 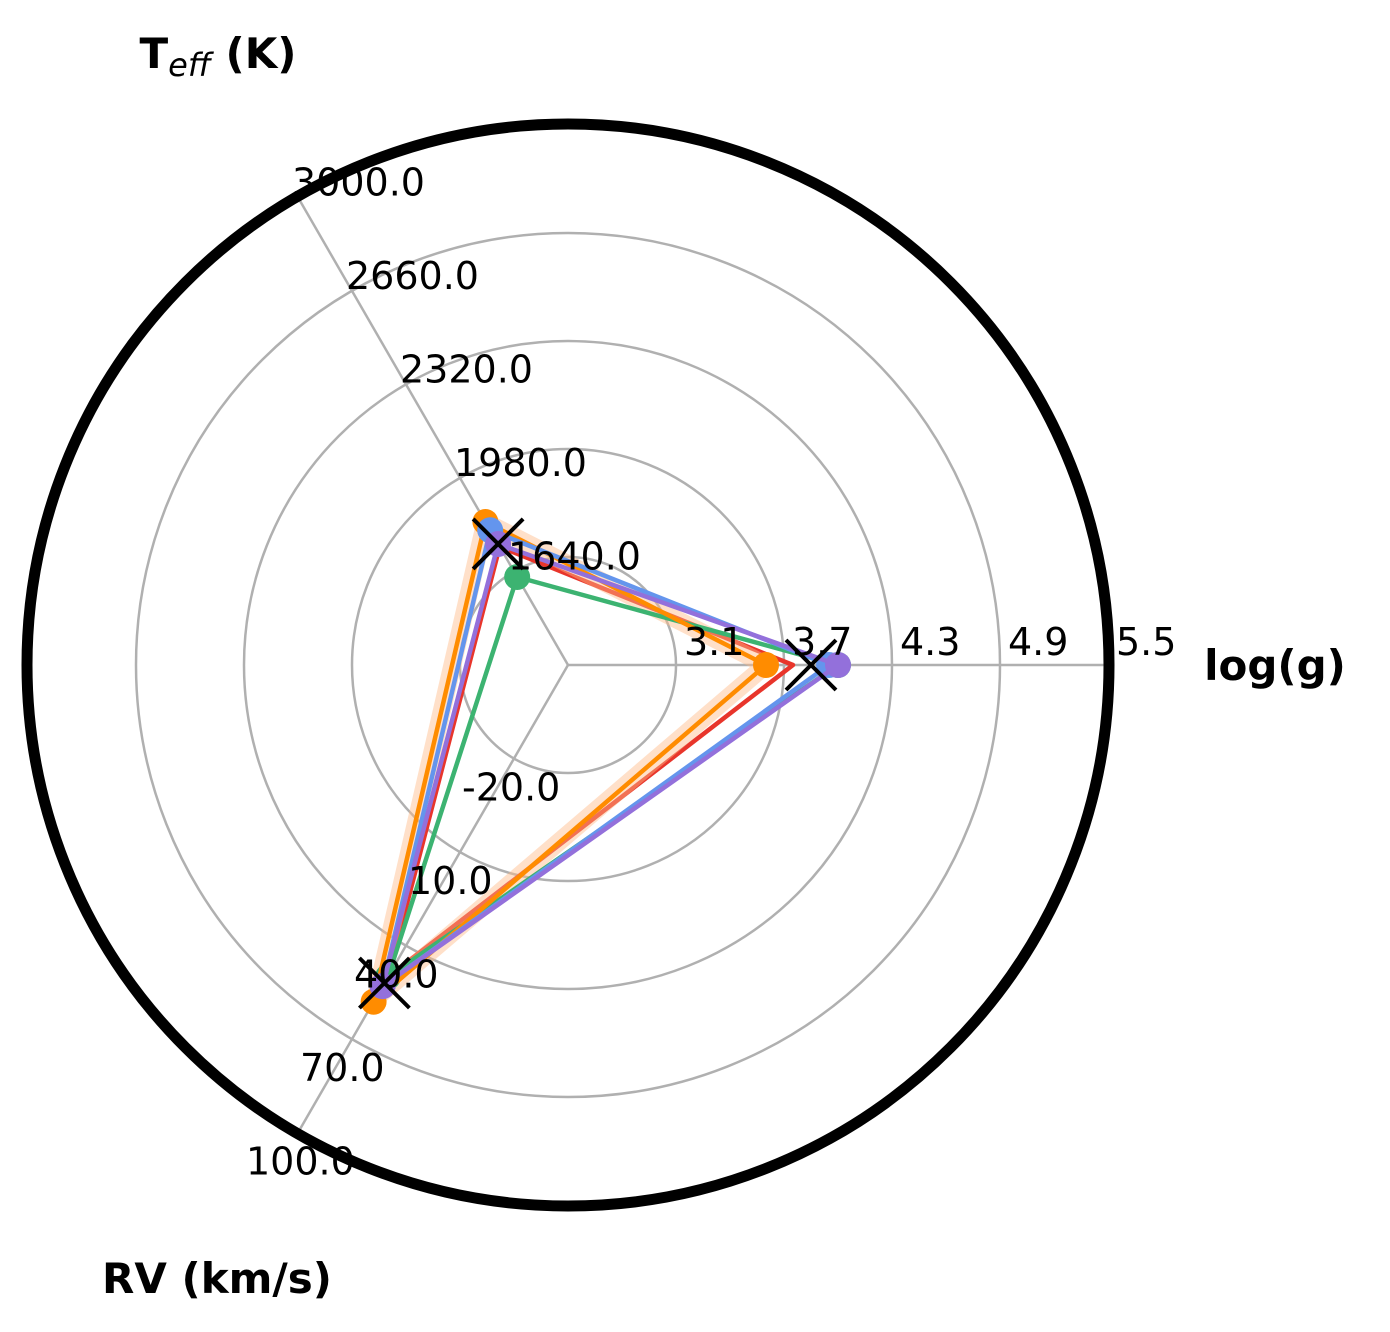 What do you see at coordinates (520, 463) in the screenshot?
I see `tick-label-teff-2: 1980.0` at bounding box center [520, 463].